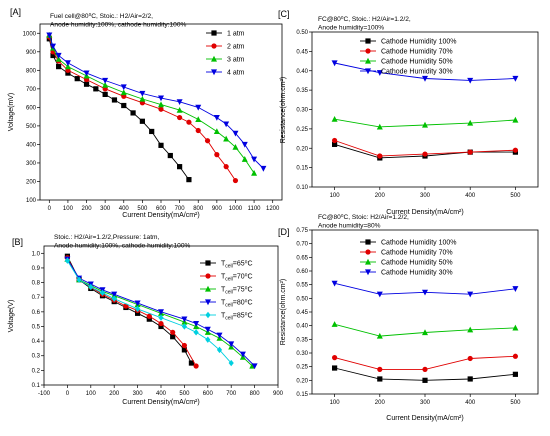  What do you see at coordinates (363, 217) in the screenshot?
I see `annotation-text: FC@80⁰C, Stoic: H2/Air=1.2/2,` at bounding box center [363, 217].